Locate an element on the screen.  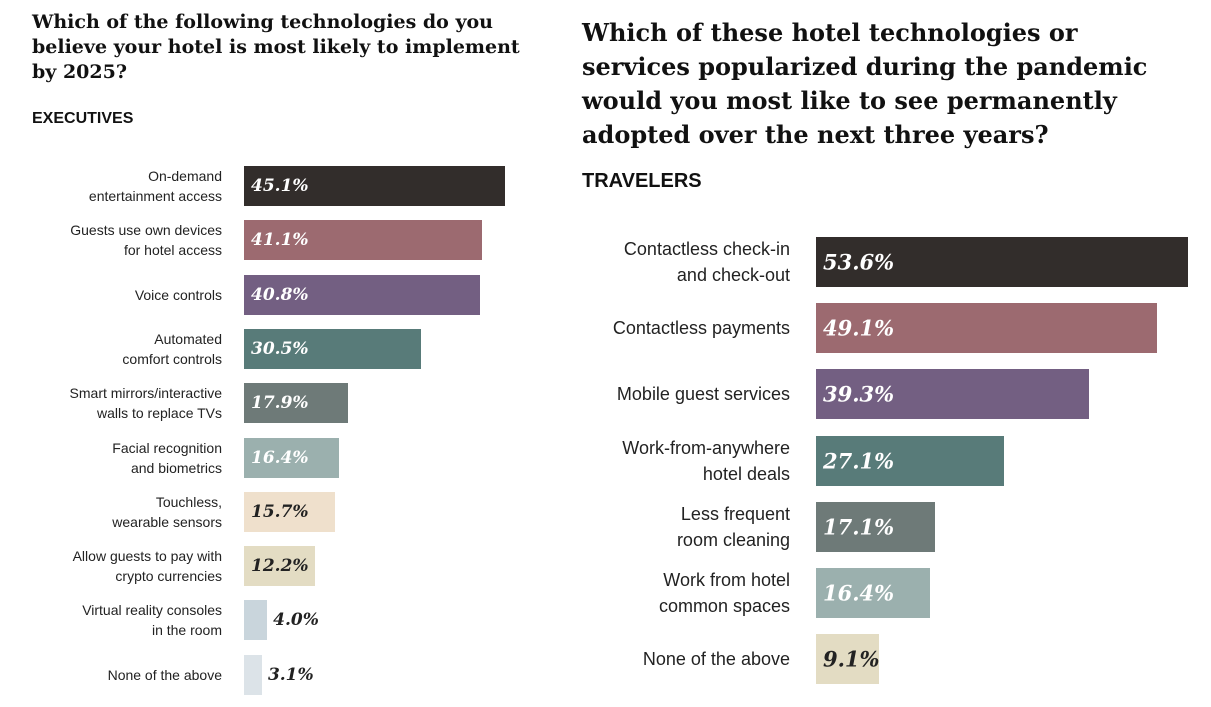
exec-category-label: None of the above is located at coordinates (164, 674).